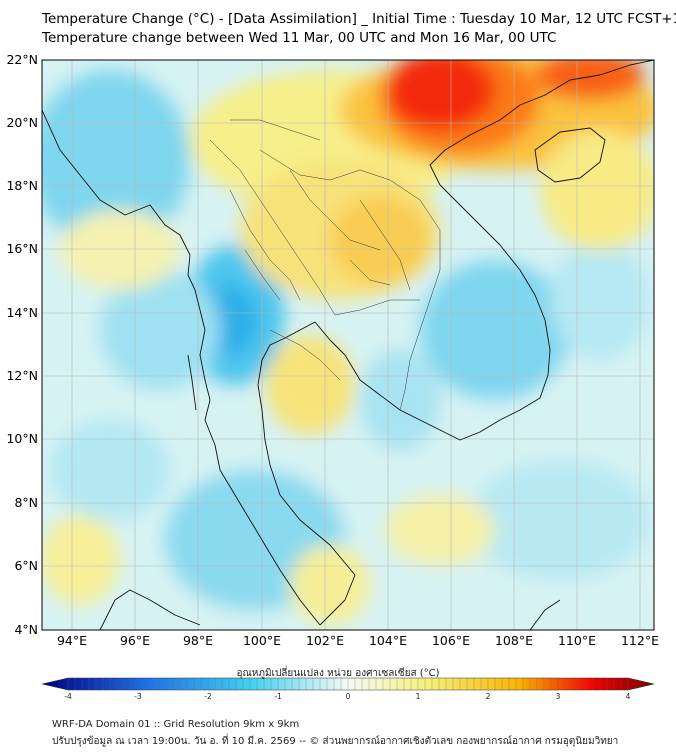 This screenshot has height=756, width=676. I want to click on lat-label-16n: 16°N, so click(22, 248).